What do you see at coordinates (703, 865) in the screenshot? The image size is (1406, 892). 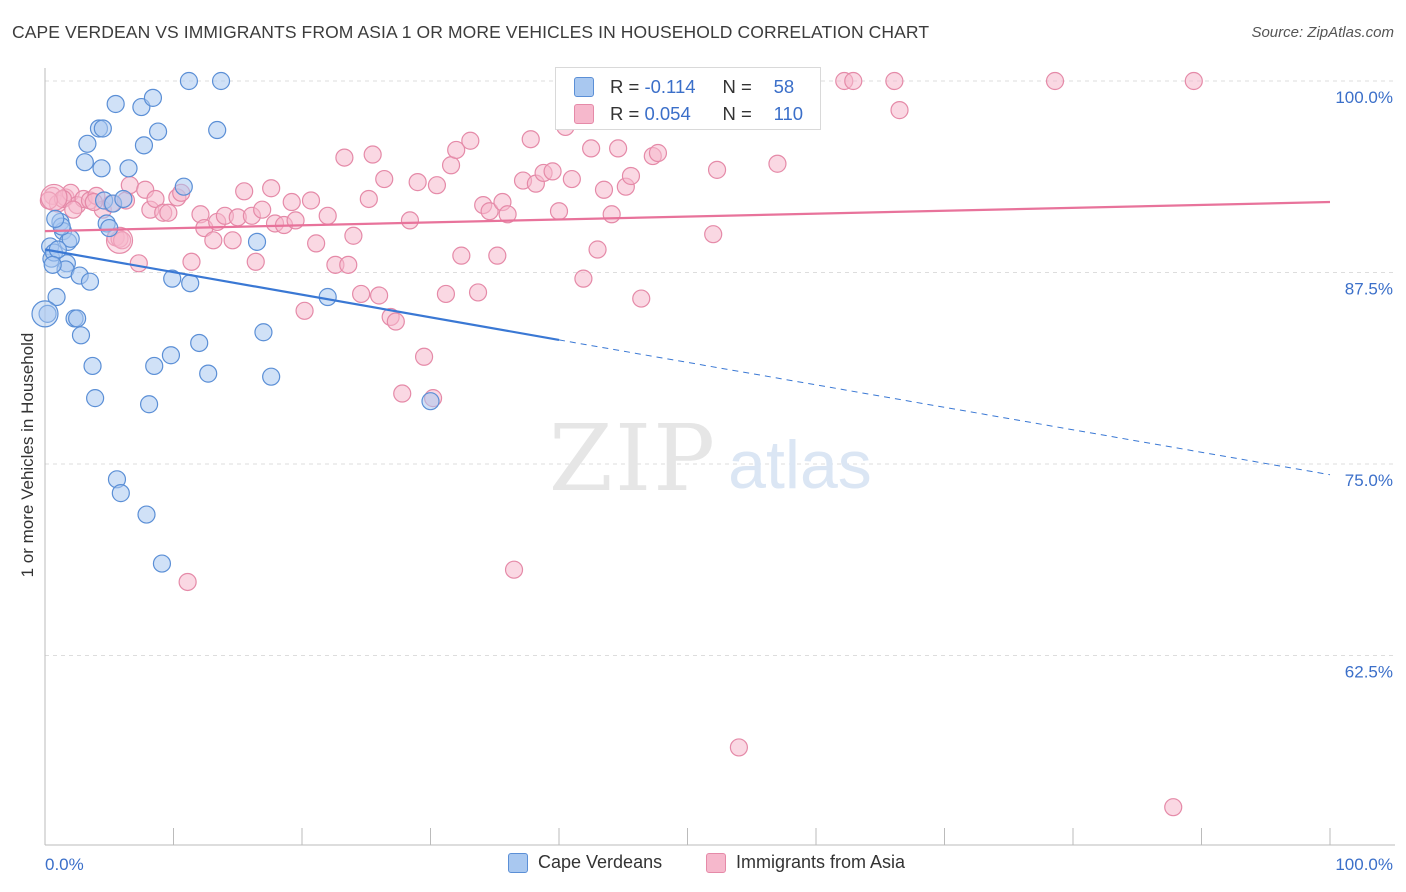 I see `bottom-legend: Cape Verdeans Immigrants from Asia` at bounding box center [703, 865].